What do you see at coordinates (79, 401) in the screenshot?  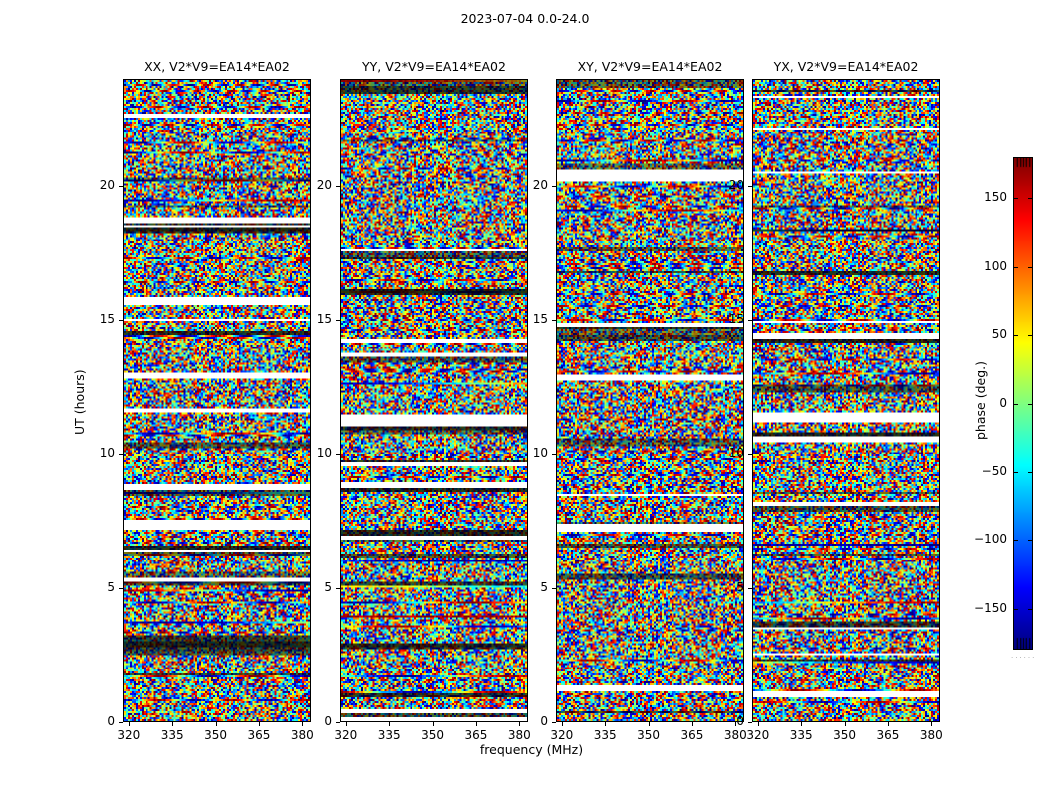 I see `y-axis-label: UT (hours)` at bounding box center [79, 401].